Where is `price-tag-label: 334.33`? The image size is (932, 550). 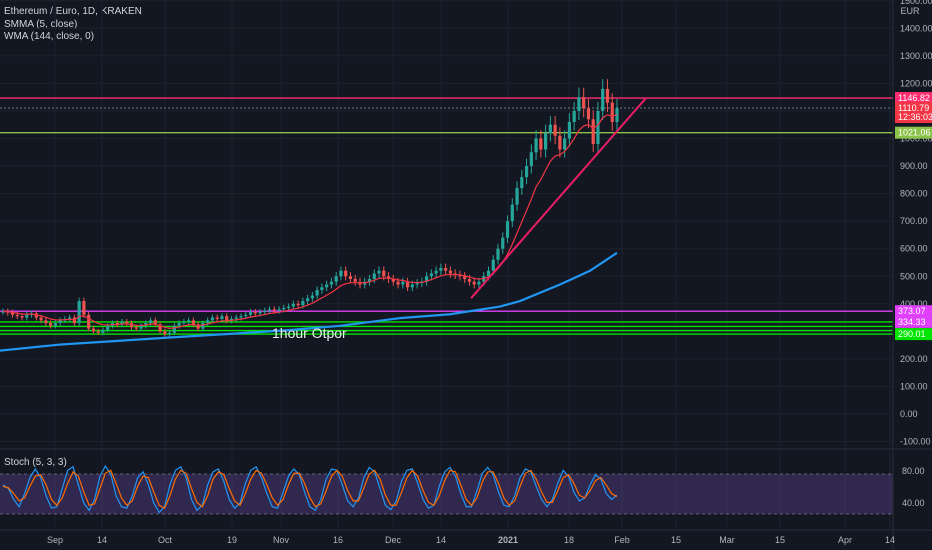 price-tag-label: 334.33 is located at coordinates (912, 322).